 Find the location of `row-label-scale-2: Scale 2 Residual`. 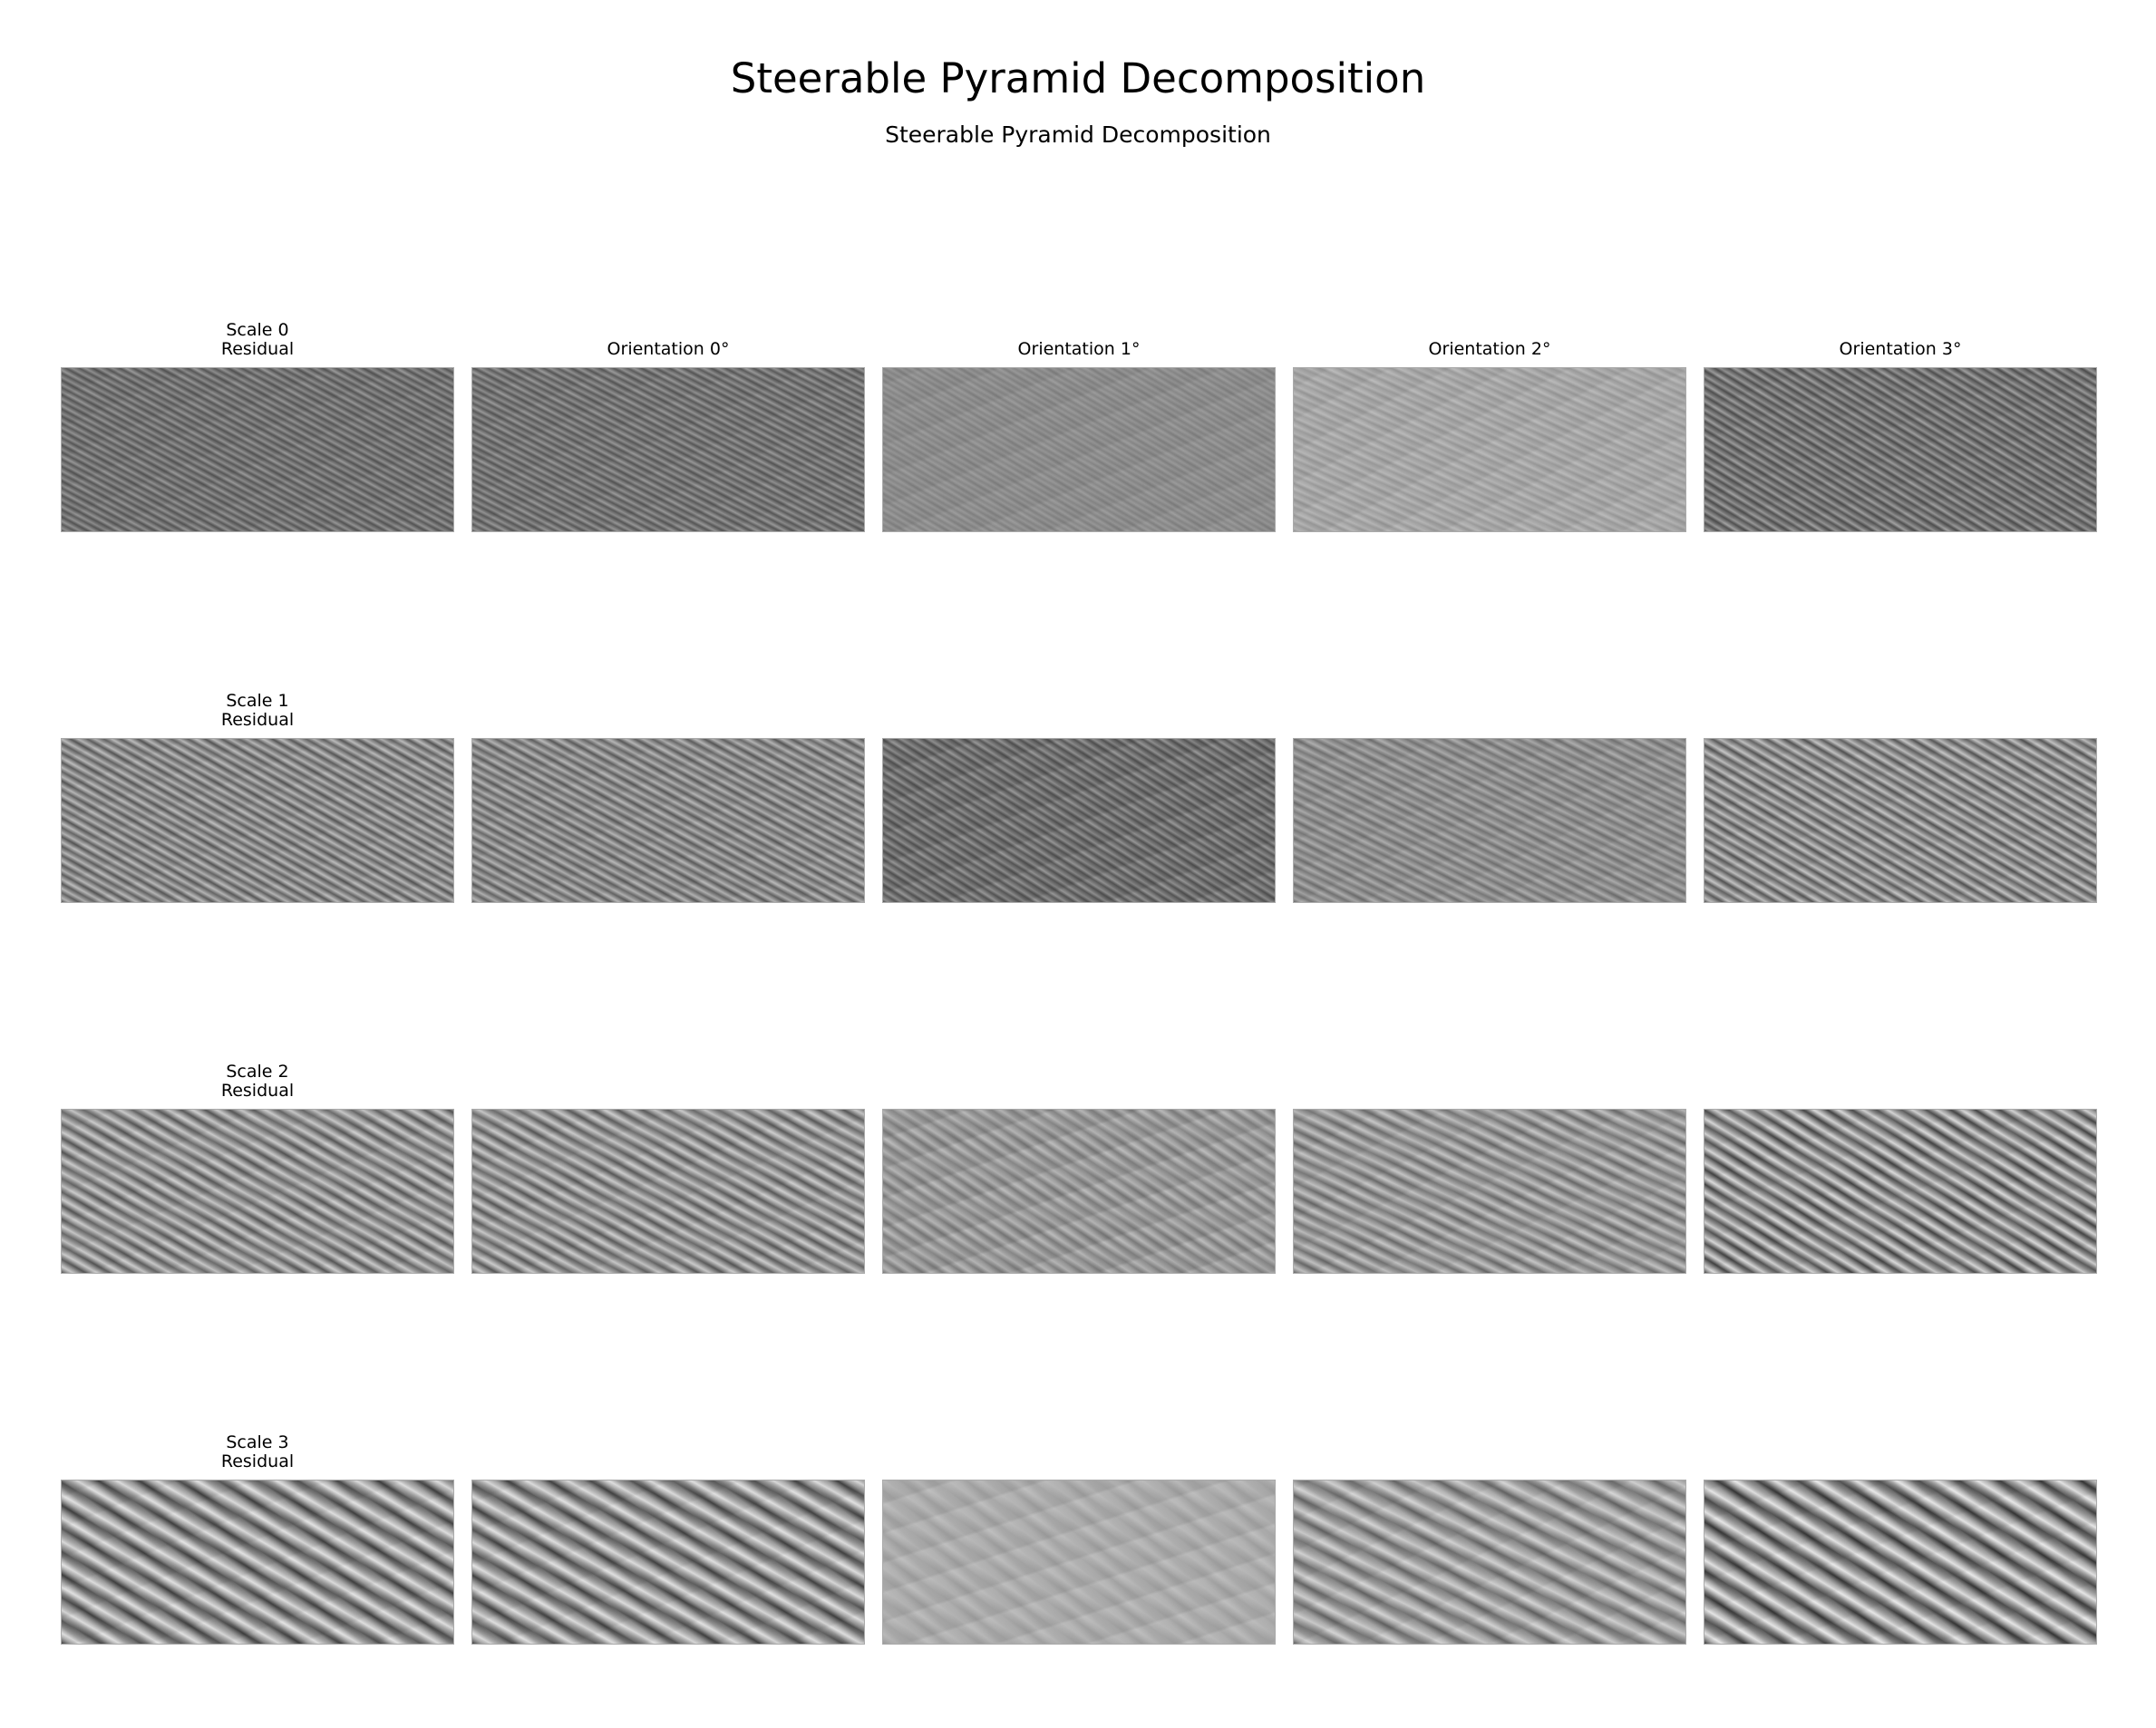

row-label-scale-2: Scale 2 Residual is located at coordinates (257, 1082).